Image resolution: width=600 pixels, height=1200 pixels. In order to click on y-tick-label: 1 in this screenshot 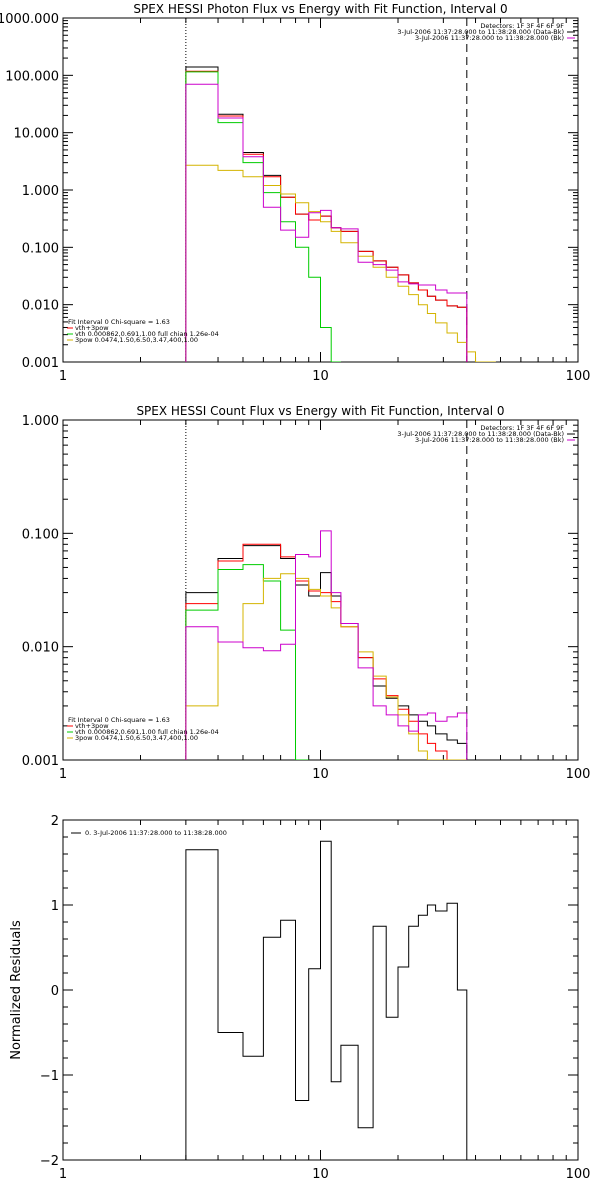, I will do `click(55, 906)`.